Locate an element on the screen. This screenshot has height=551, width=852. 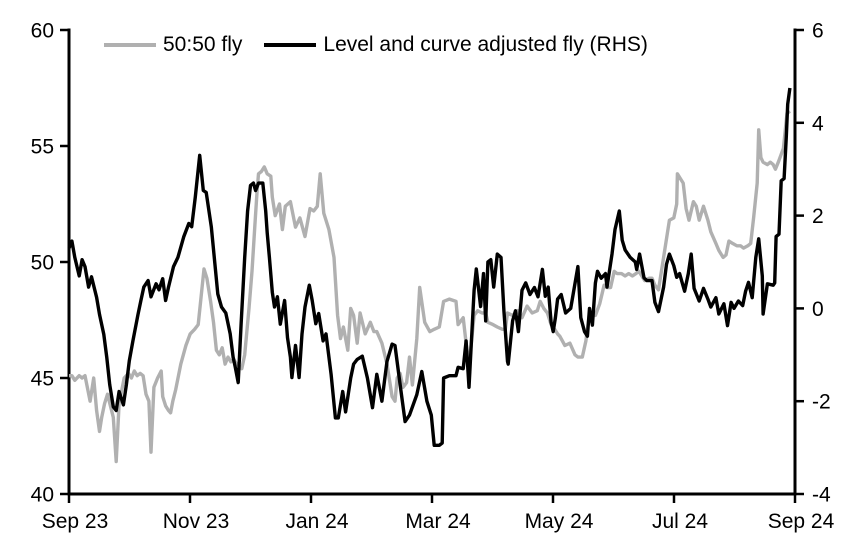
left-axis-tick-label: 40 is located at coordinates (42, 495).